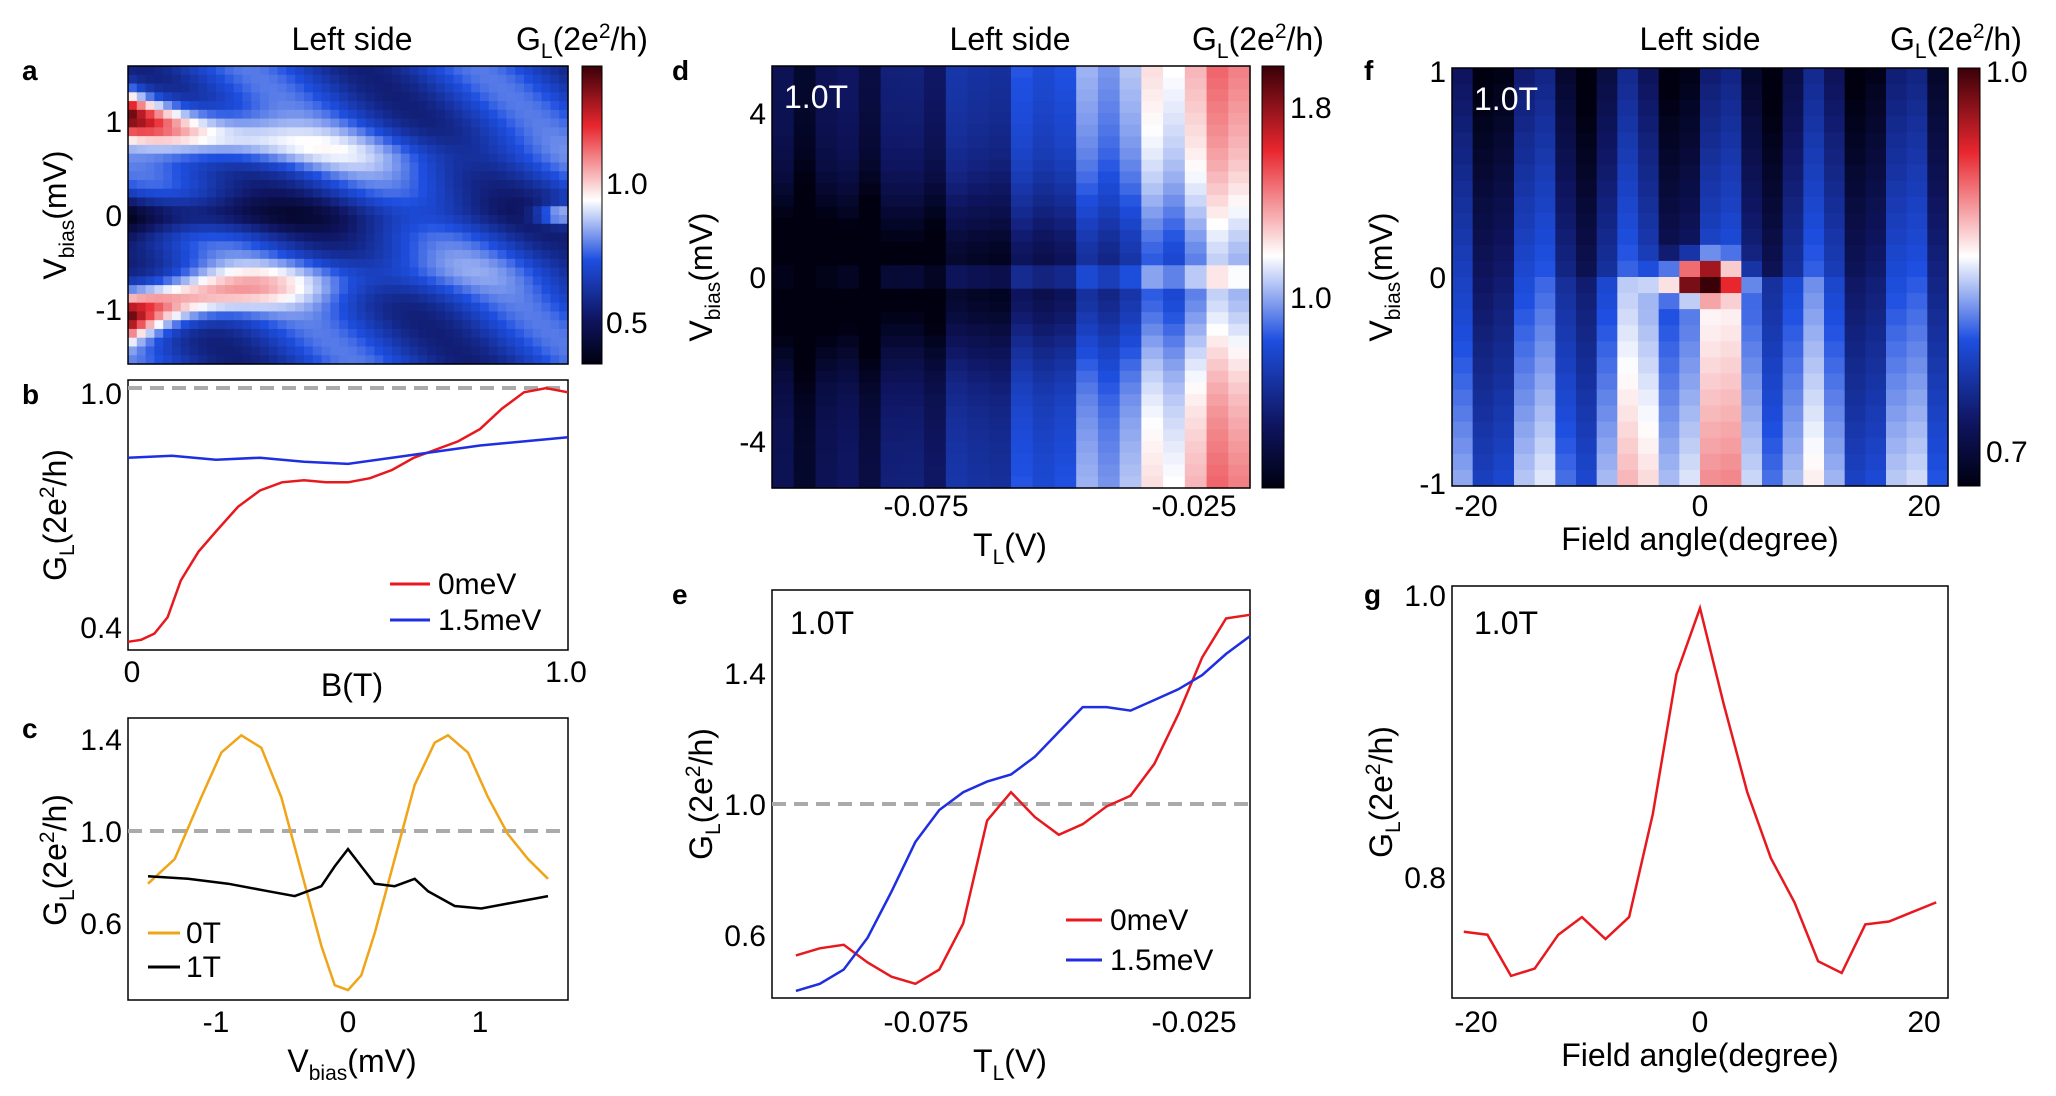 The height and width of the screenshot is (1096, 2056). What do you see at coordinates (1311, 108) in the screenshot?
I see `colorbar-d-tick: 1.8` at bounding box center [1311, 108].